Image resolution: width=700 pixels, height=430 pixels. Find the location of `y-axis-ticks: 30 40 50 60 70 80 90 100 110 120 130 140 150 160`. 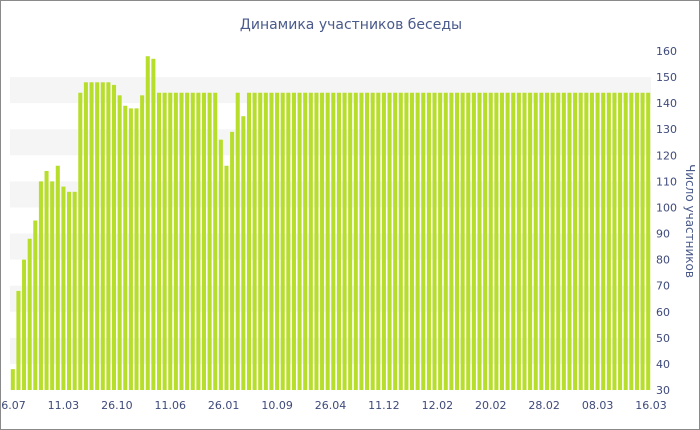

y-axis-ticks: 30 40 50 60 70 80 90 100 110 120 130 140 150 160 is located at coordinates (666, 221).